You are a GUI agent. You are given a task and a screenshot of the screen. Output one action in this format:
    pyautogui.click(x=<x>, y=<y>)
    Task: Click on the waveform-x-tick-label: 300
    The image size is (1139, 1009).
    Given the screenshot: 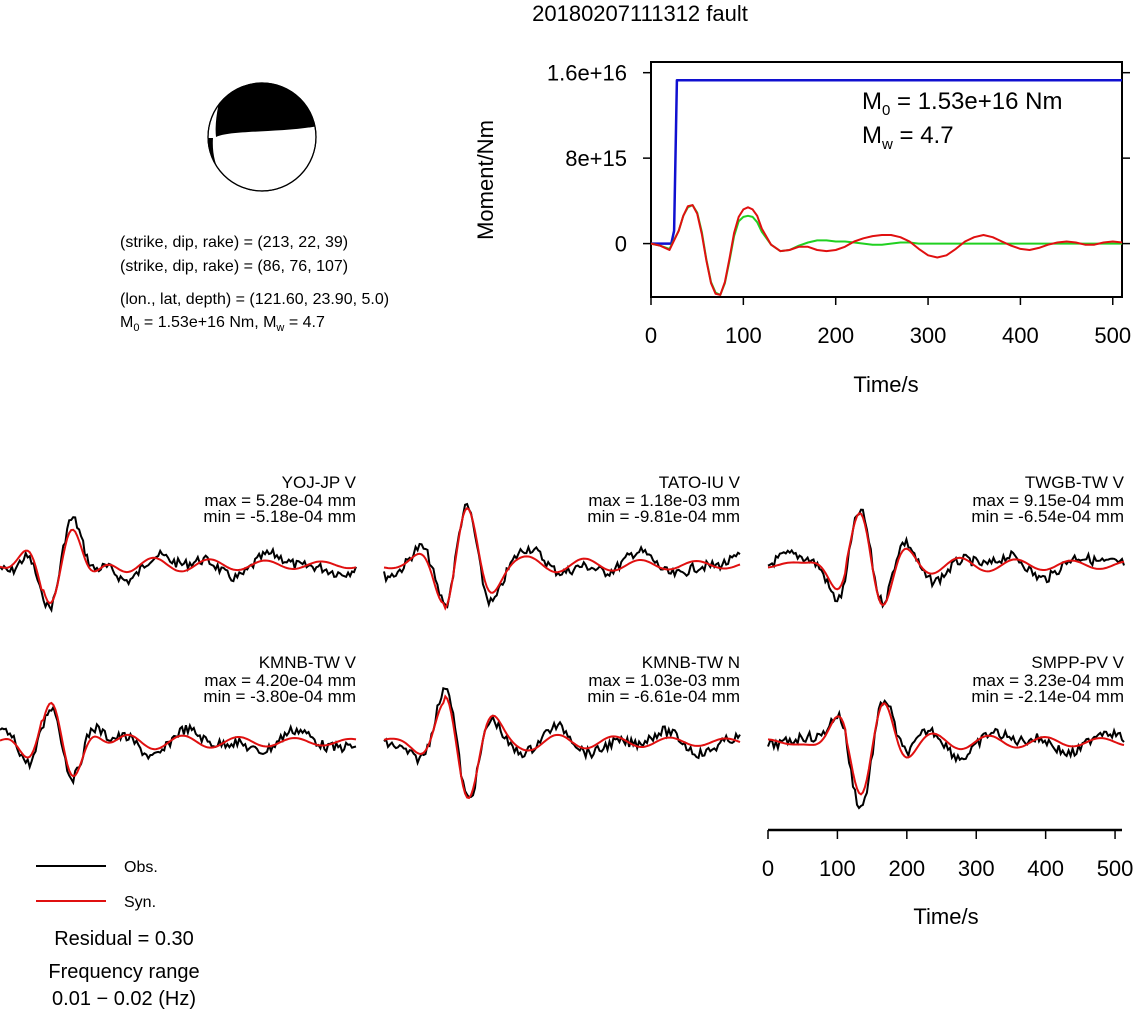 What is the action you would take?
    pyautogui.click(x=976, y=868)
    